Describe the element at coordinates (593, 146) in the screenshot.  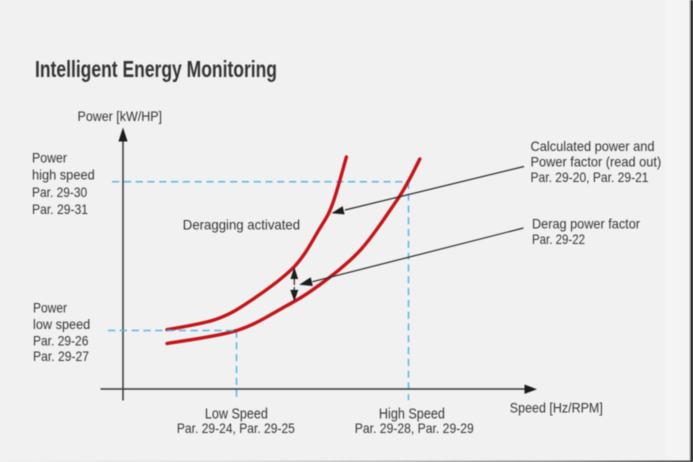
I see `svg-text: Calculated power and` at that location.